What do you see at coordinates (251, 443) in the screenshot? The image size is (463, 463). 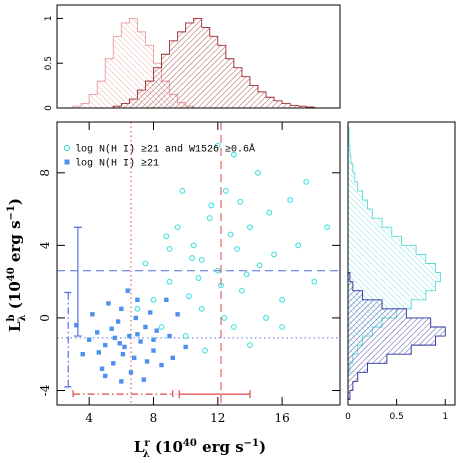 I see `x-label-part: −1` at bounding box center [251, 443].